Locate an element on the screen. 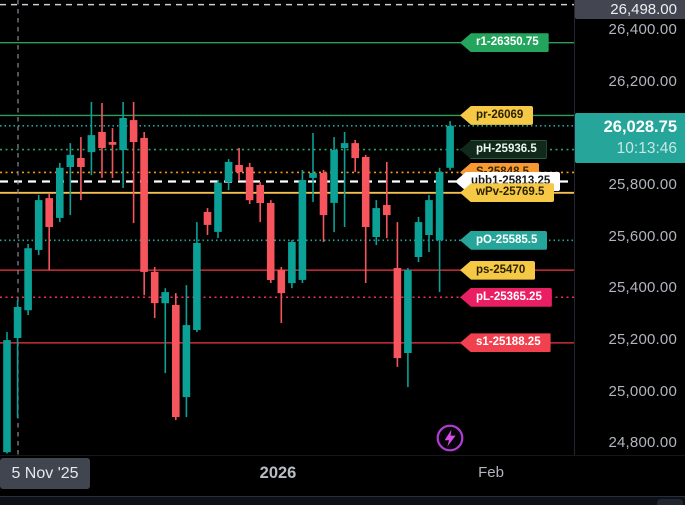  price-tick: 24,800.00 is located at coordinates (642, 443).